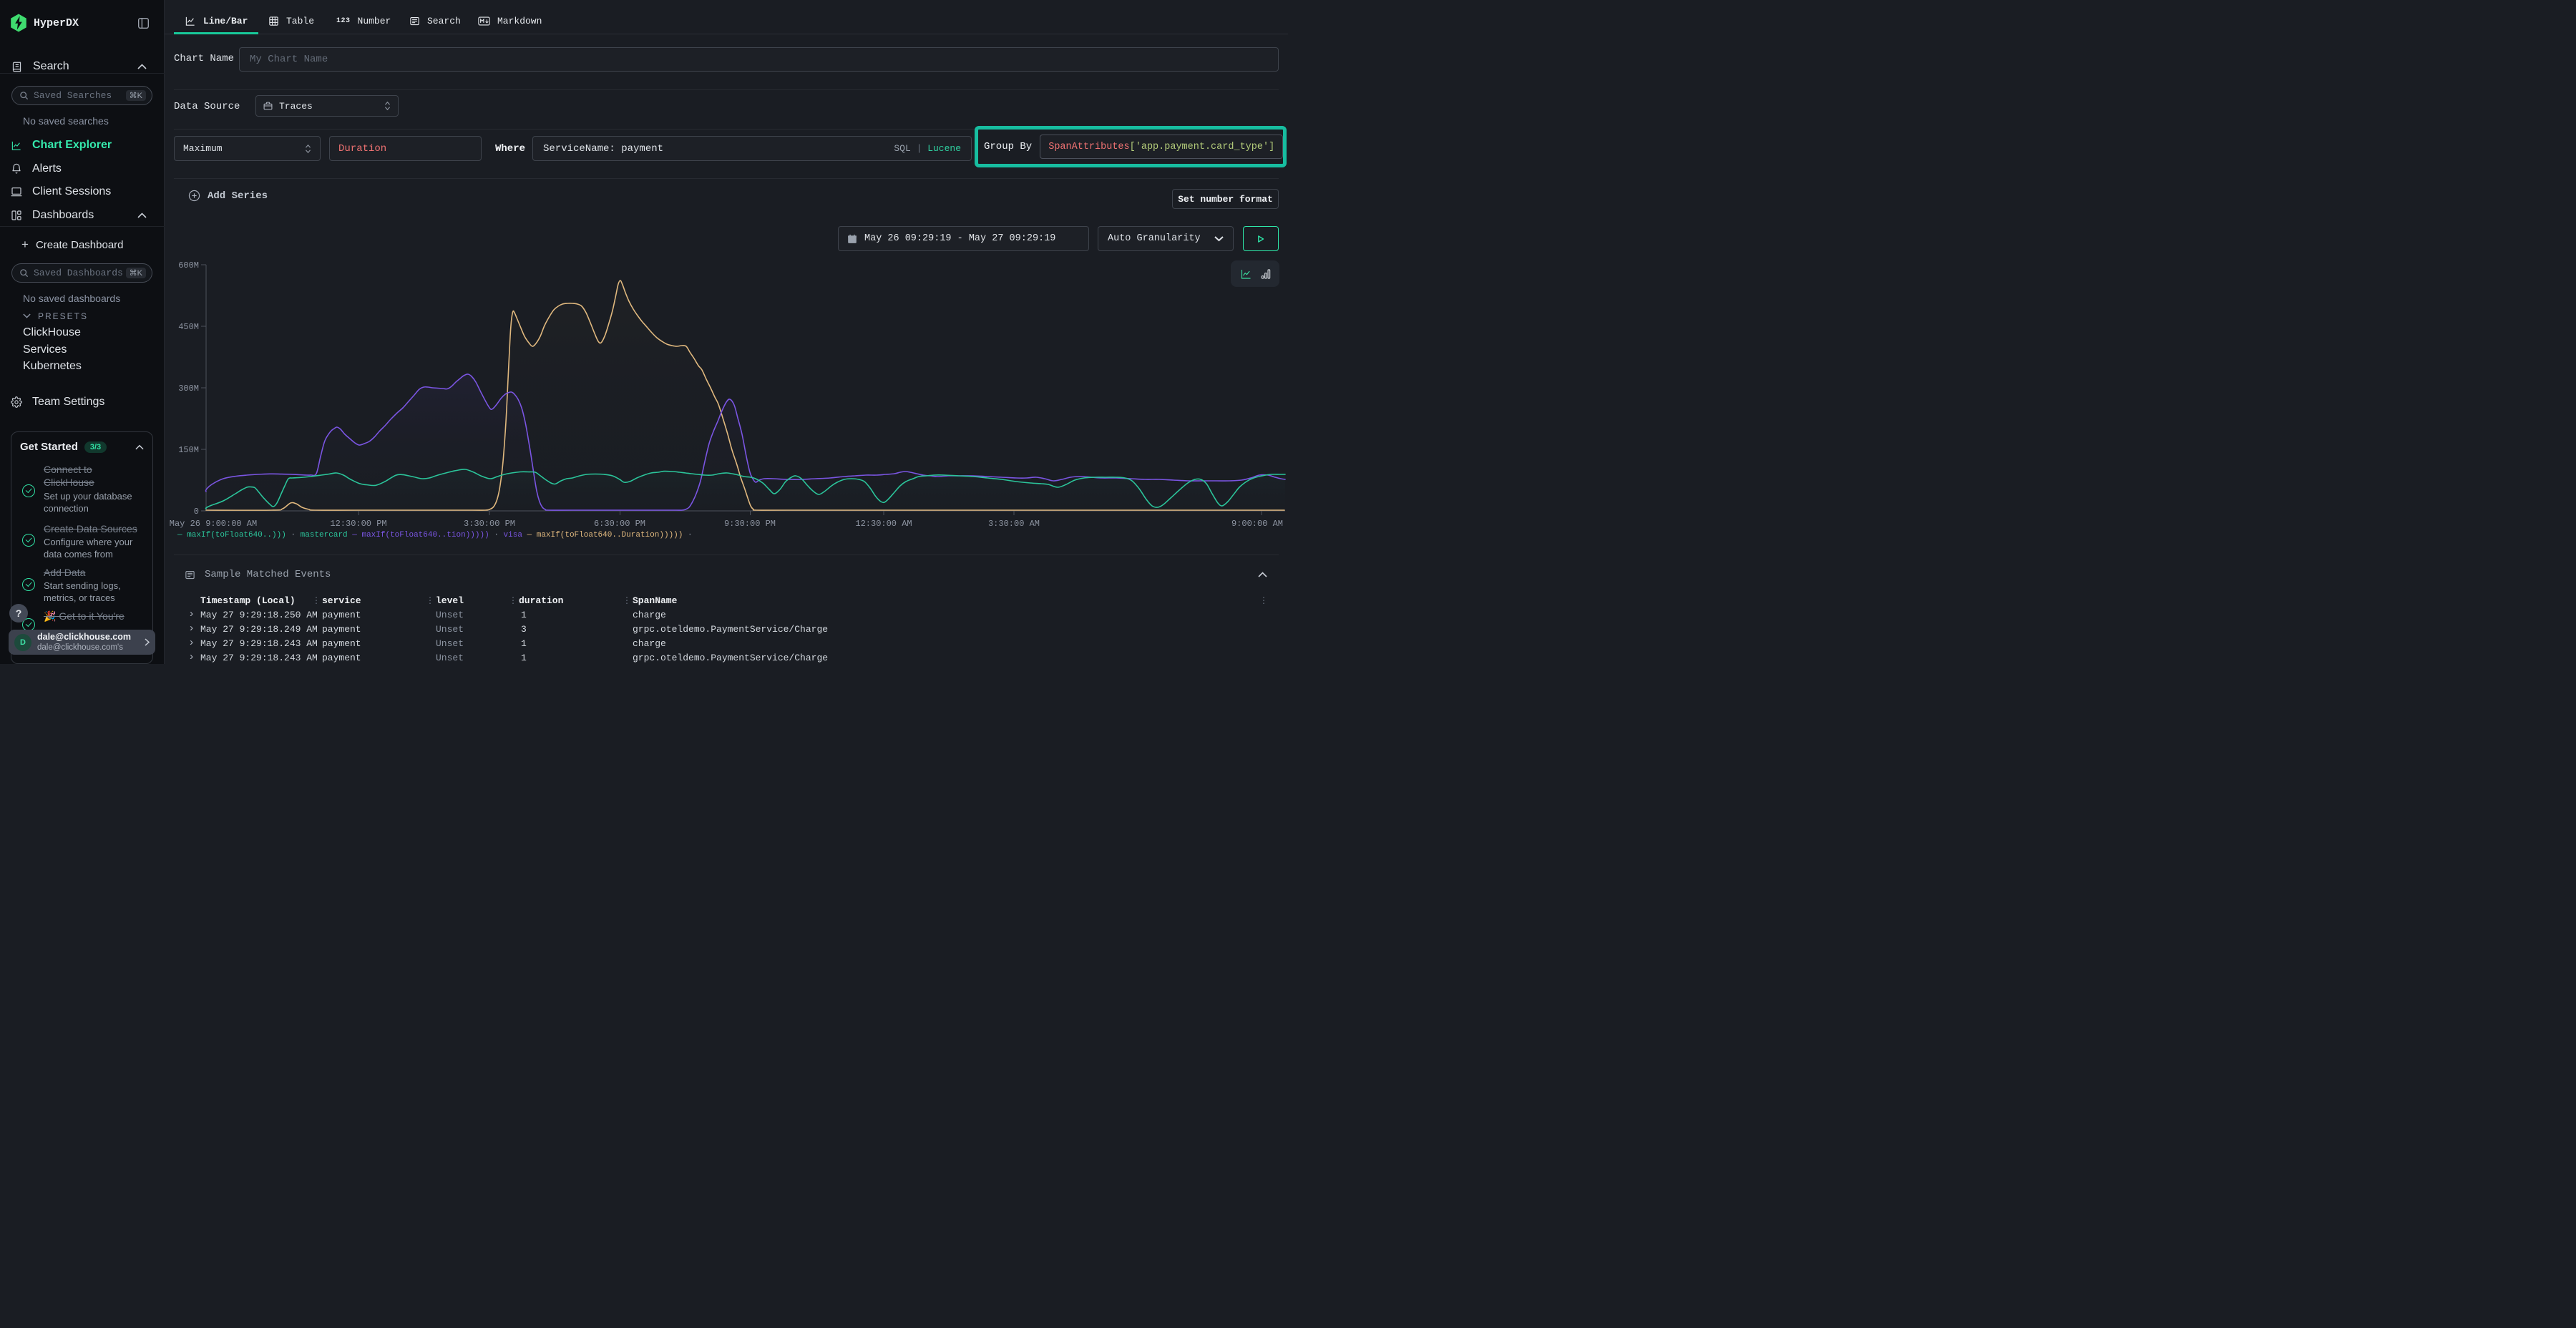 The width and height of the screenshot is (2576, 1328). I want to click on svg-text: 600M, so click(188, 265).